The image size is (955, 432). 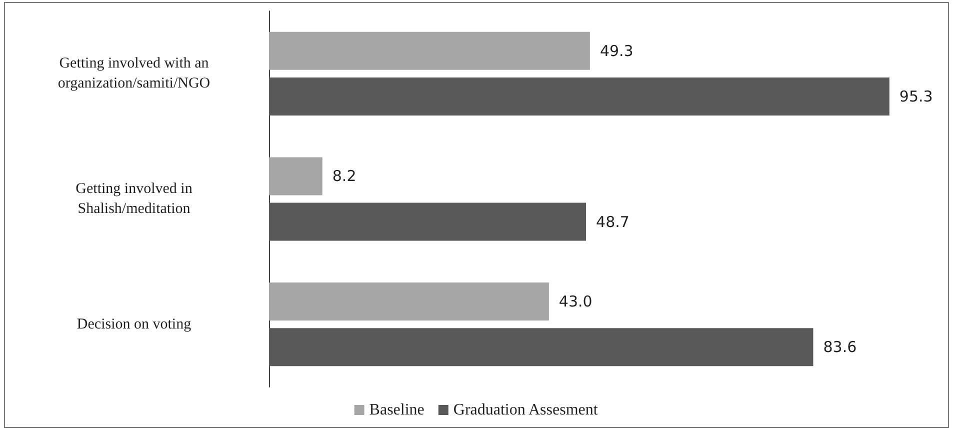 What do you see at coordinates (525, 410) in the screenshot?
I see `legend-label: Graduation Assesment` at bounding box center [525, 410].